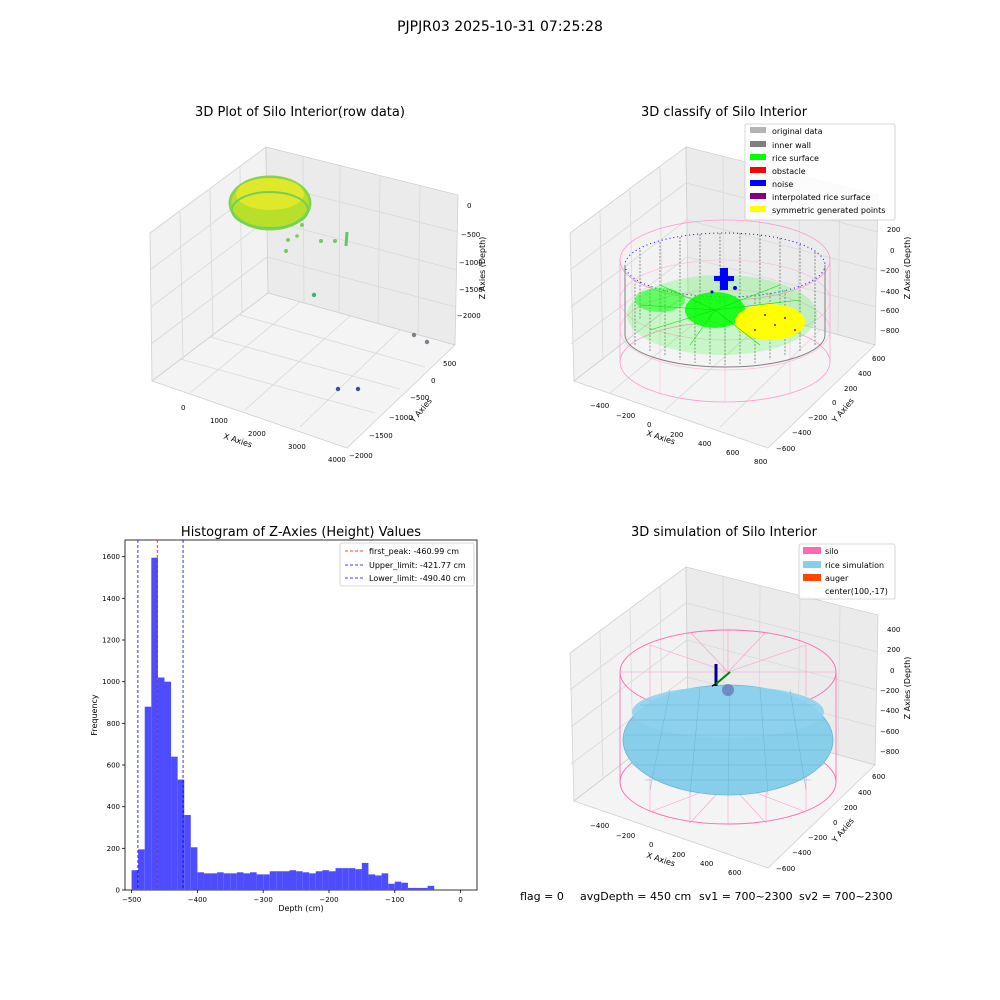 This screenshot has width=1000, height=1000. What do you see at coordinates (160, 715) in the screenshot?
I see `histogram-reference-lines` at bounding box center [160, 715].